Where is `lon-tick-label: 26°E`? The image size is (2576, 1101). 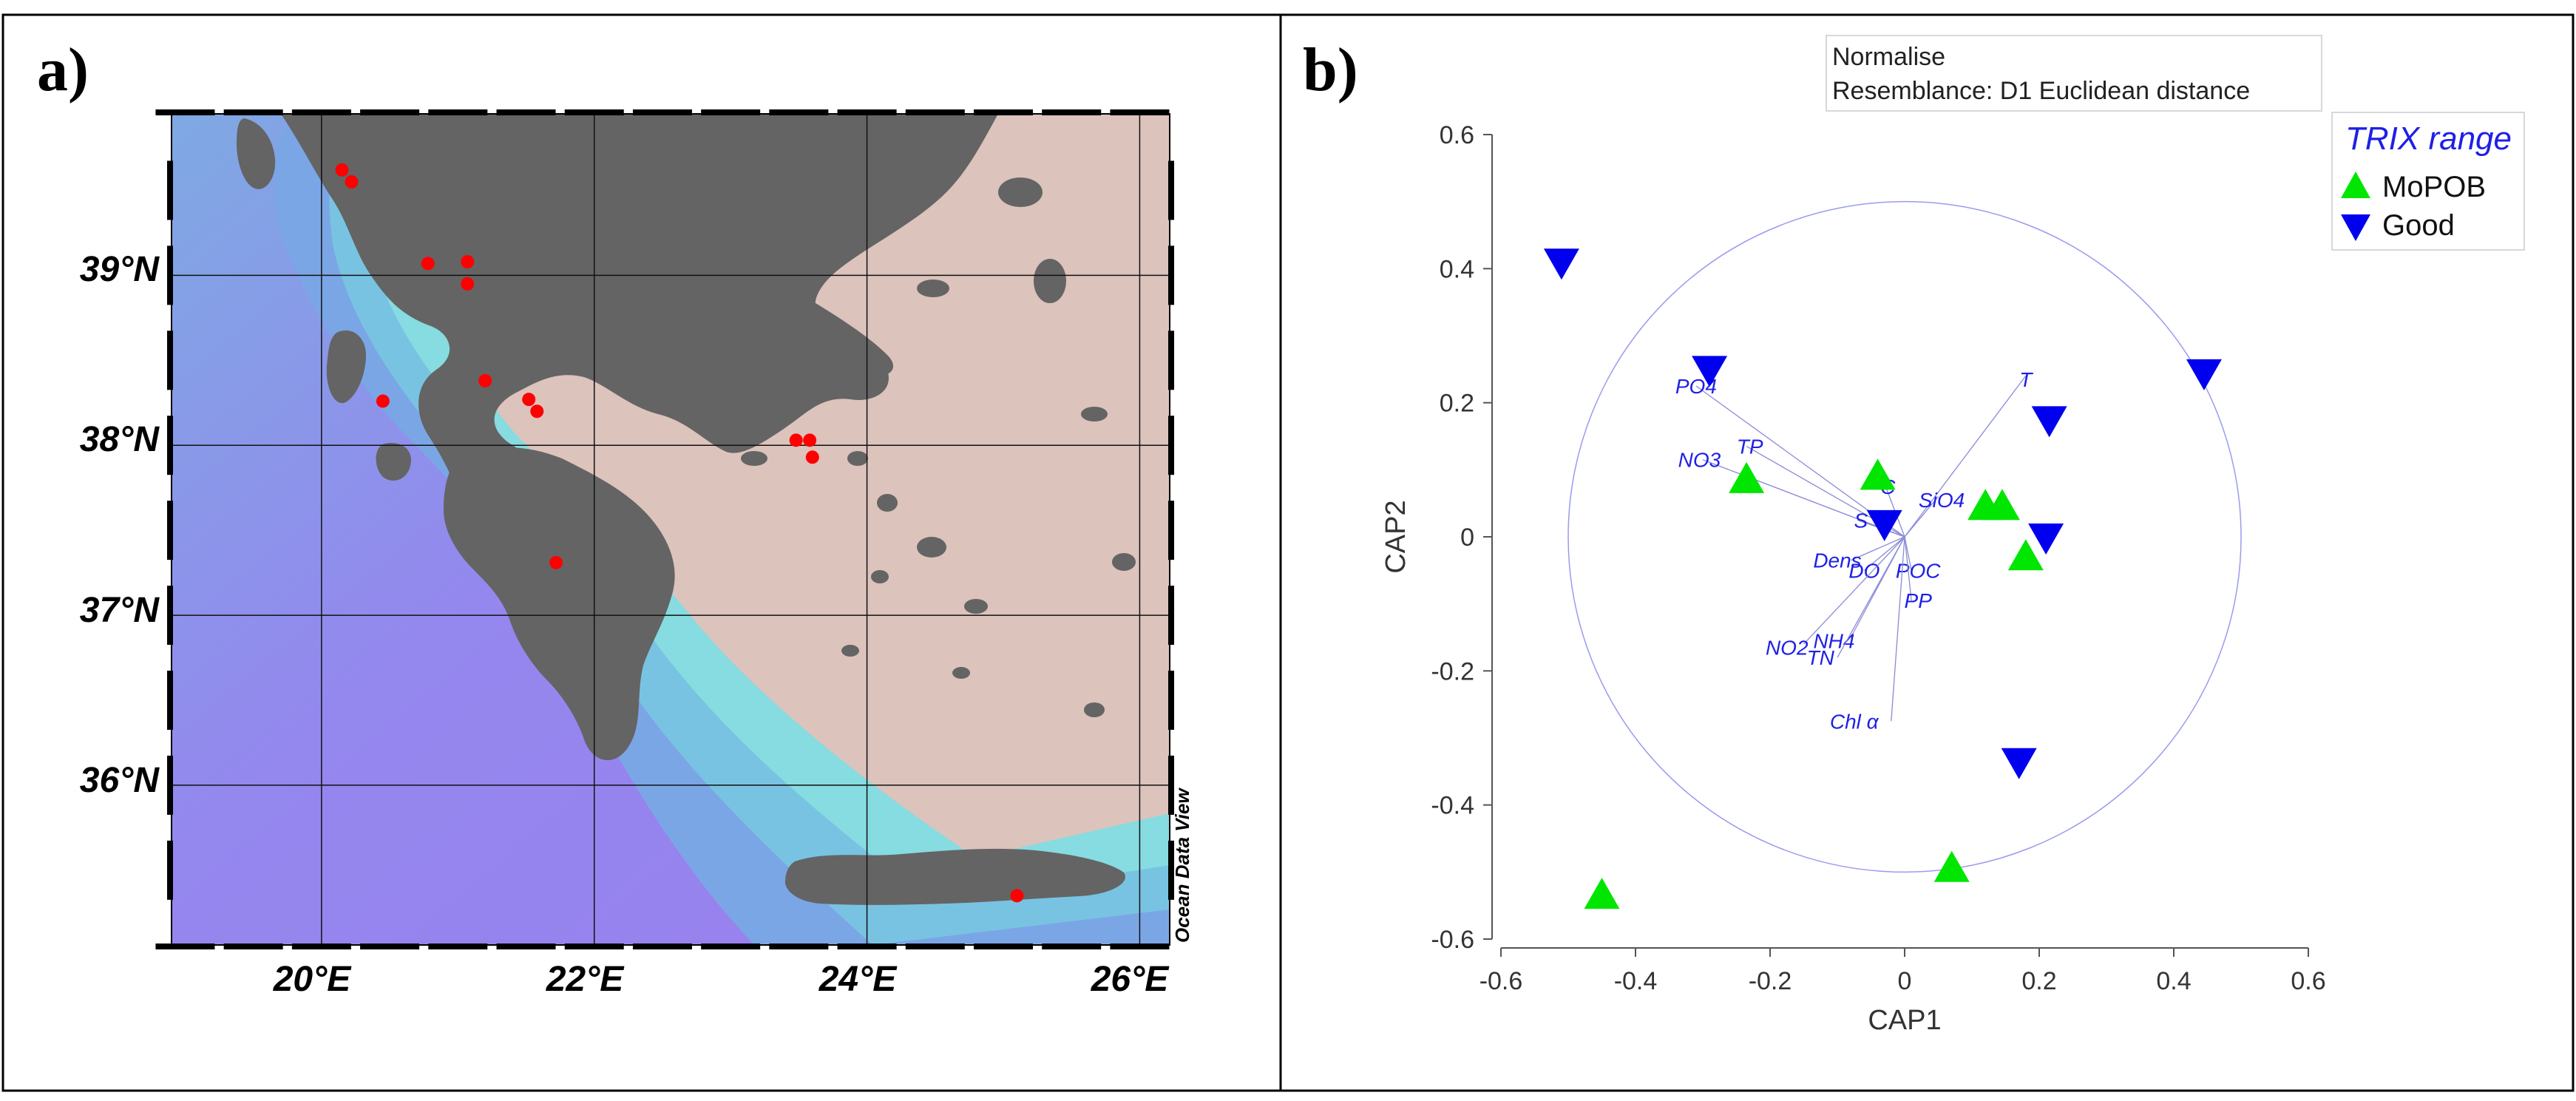
lon-tick-label: 26°E is located at coordinates (1130, 979).